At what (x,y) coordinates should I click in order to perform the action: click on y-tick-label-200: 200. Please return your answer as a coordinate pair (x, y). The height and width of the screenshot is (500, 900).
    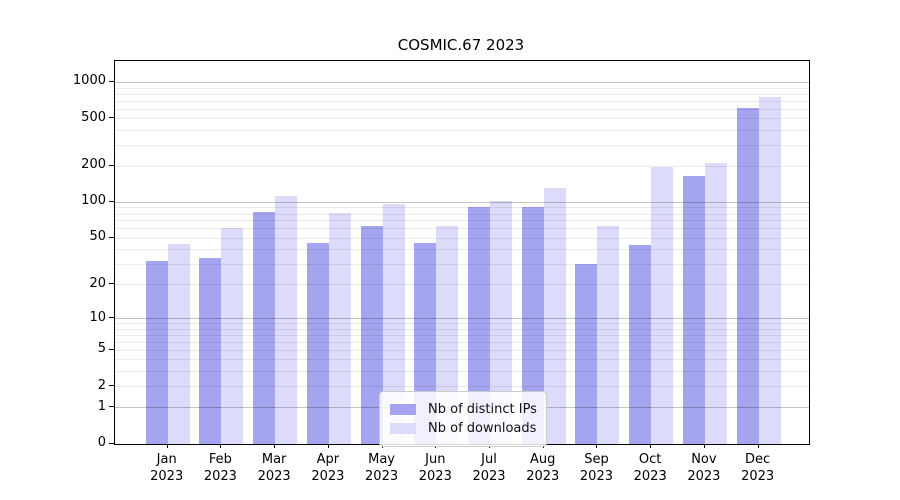
    Looking at the image, I should click on (93, 165).